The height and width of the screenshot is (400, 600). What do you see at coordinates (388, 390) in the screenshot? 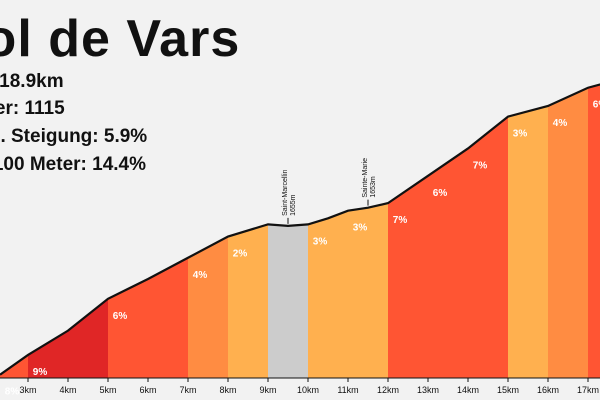
I see `x-tick-label: 12km` at bounding box center [388, 390].